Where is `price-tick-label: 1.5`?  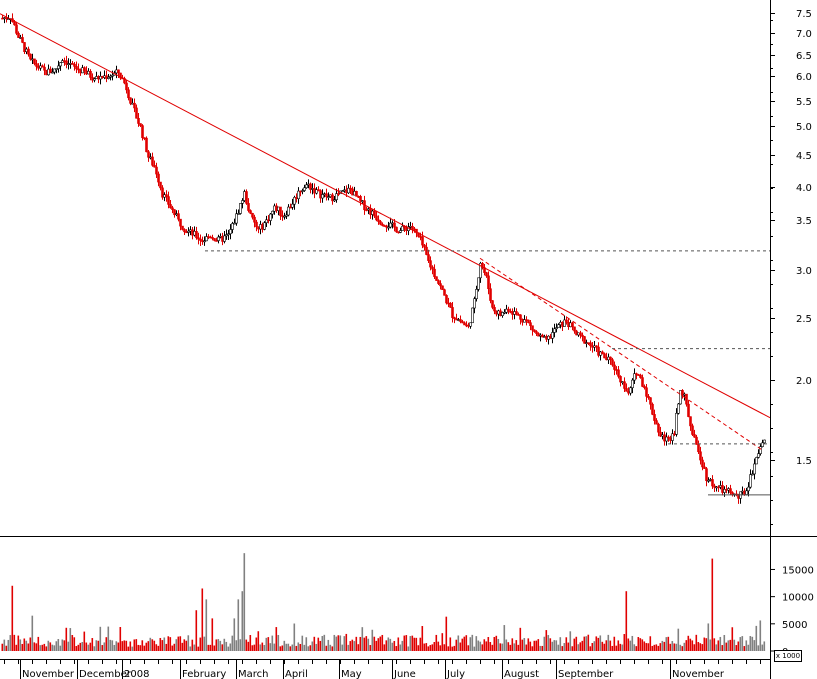
price-tick-label: 1.5 is located at coordinates (804, 461).